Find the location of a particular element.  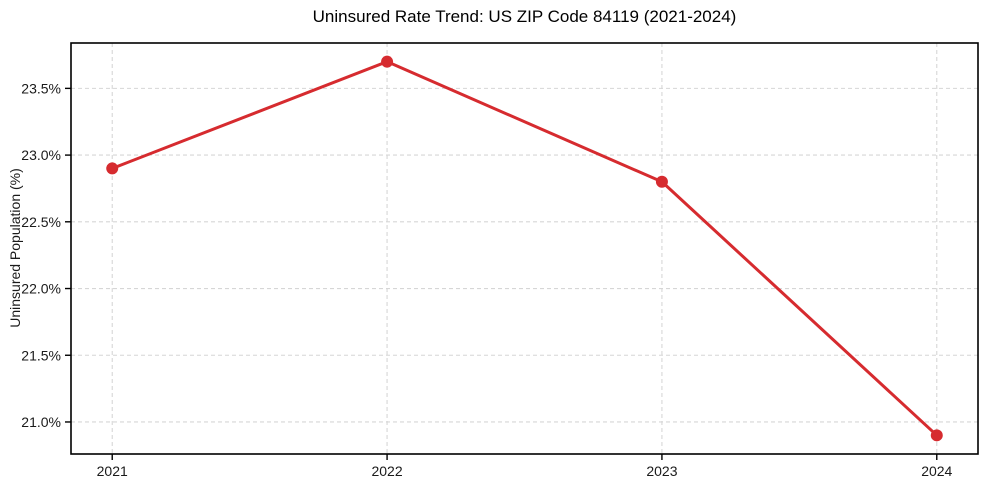

y-tick-label: 21.5% is located at coordinates (41, 355).